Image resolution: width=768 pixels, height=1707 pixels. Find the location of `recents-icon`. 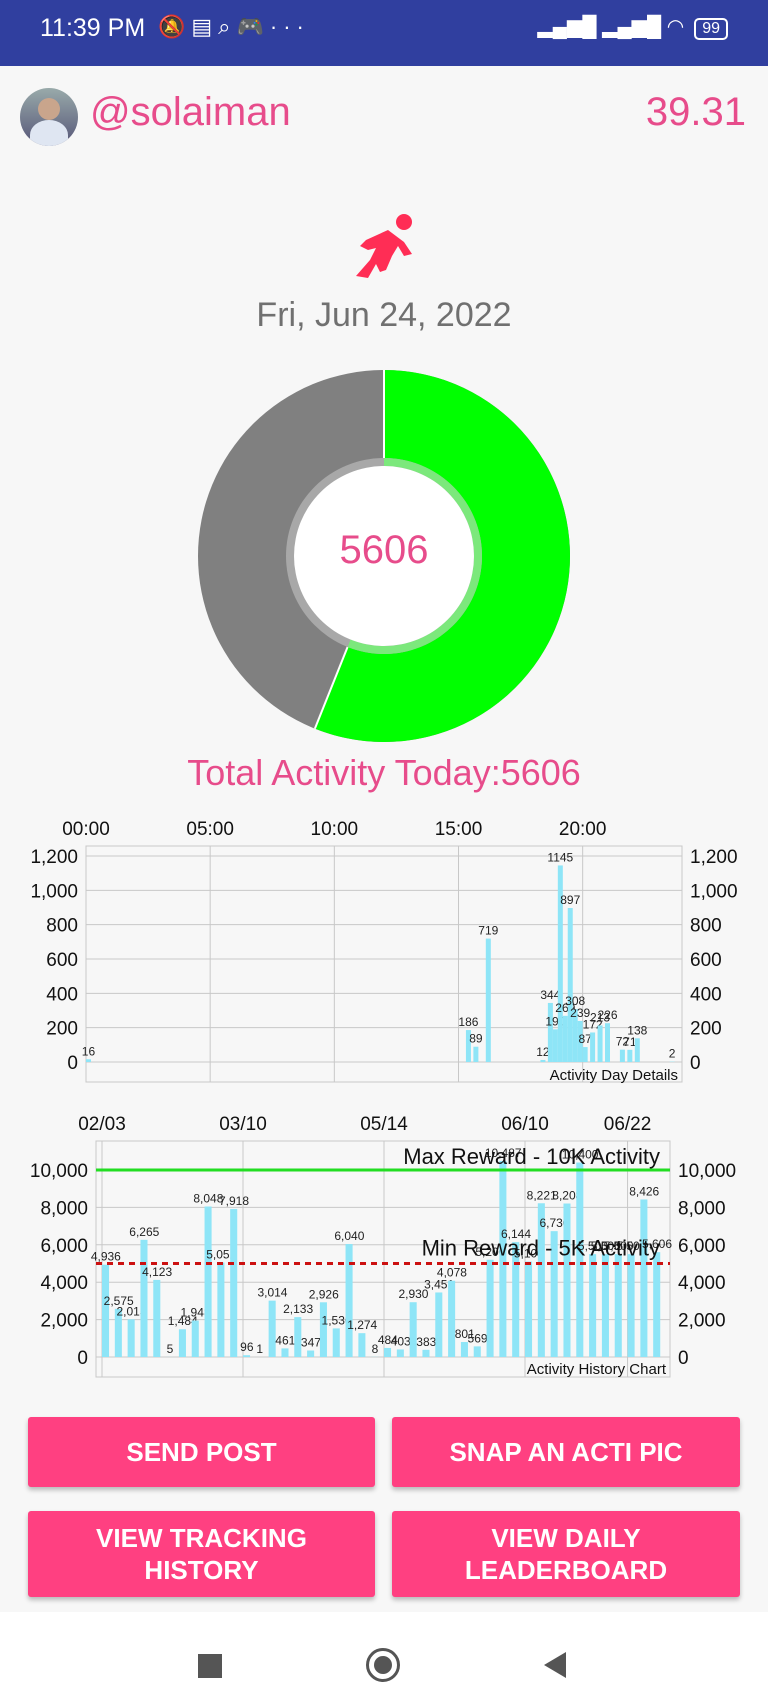

recents-icon is located at coordinates (210, 1666).